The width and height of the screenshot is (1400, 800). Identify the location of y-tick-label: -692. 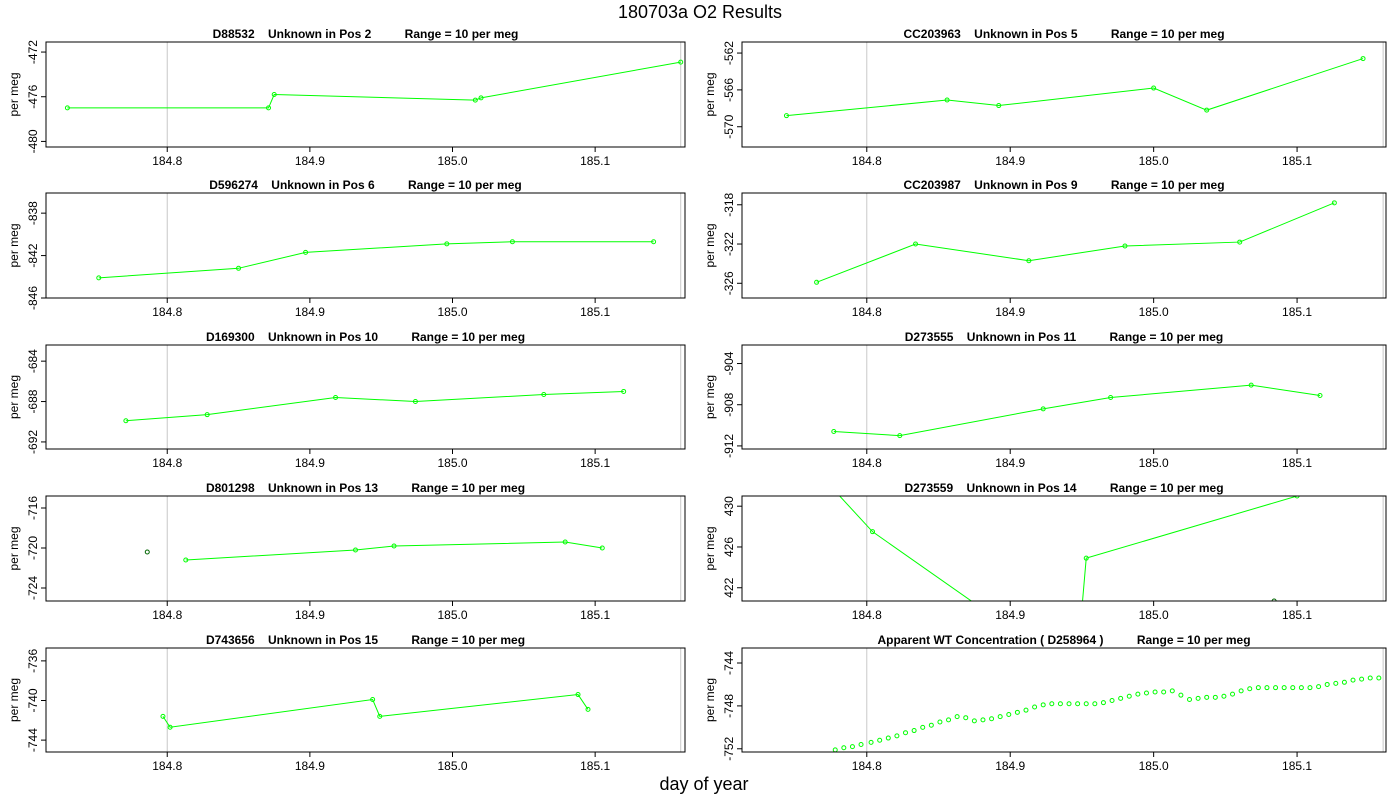
(33, 442).